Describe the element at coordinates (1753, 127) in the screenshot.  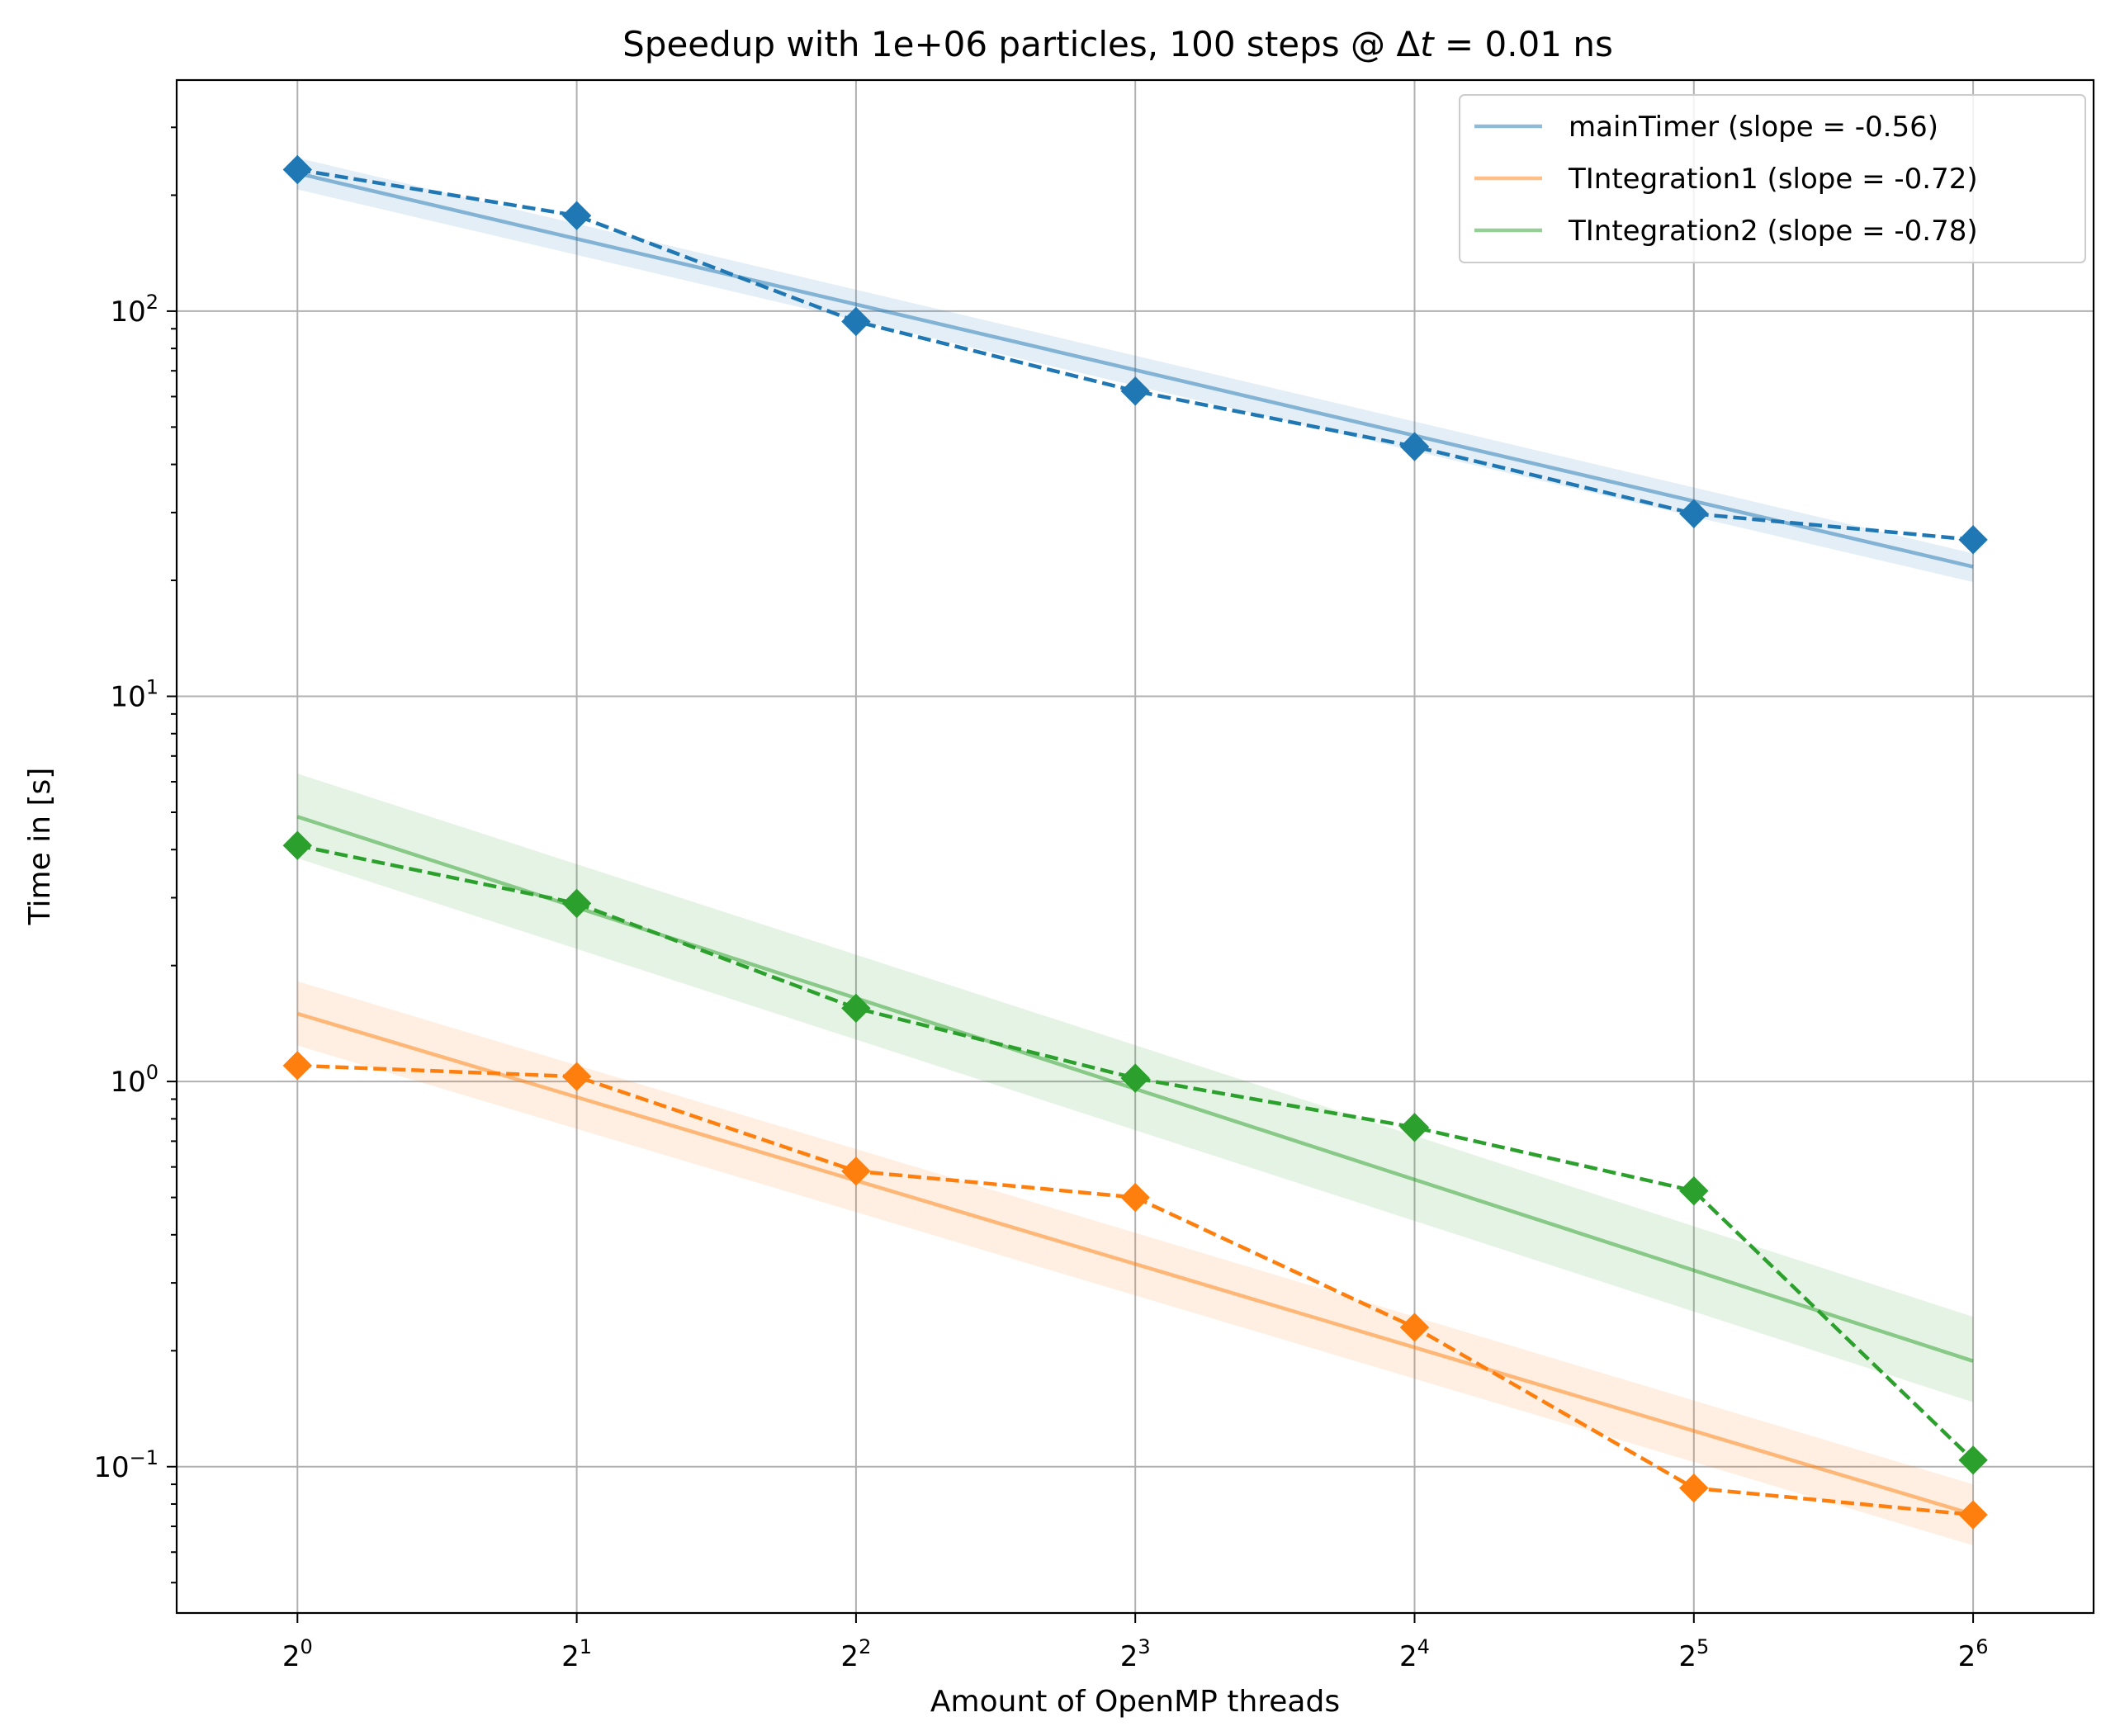
I see `mainTimer-legend-label: mainTimer (slope = -0.56)` at that location.